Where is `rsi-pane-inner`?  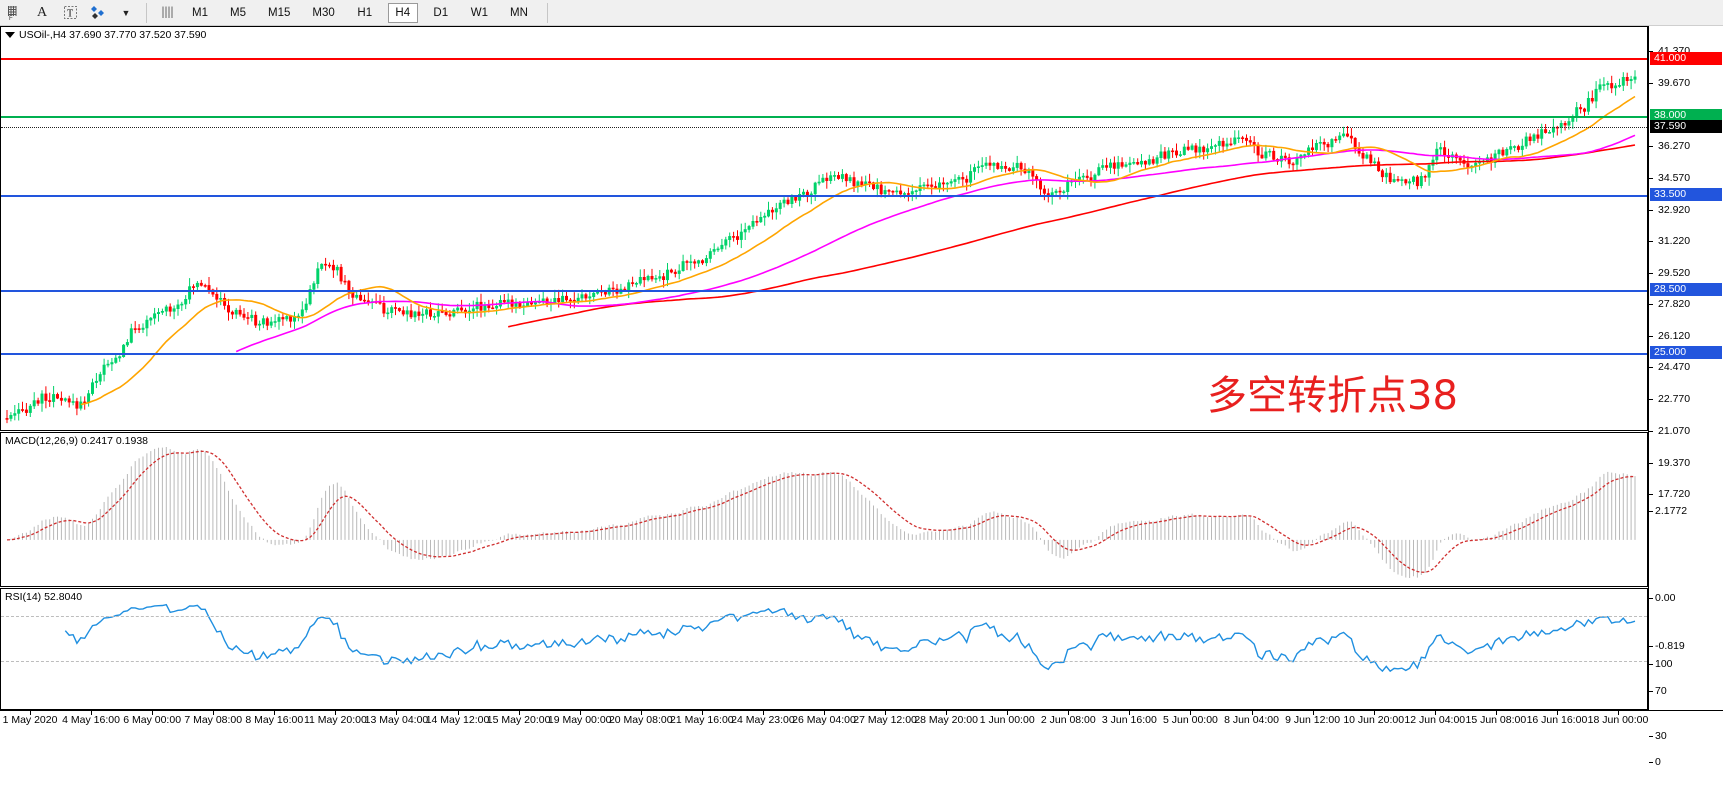 rsi-pane-inner is located at coordinates (824, 649).